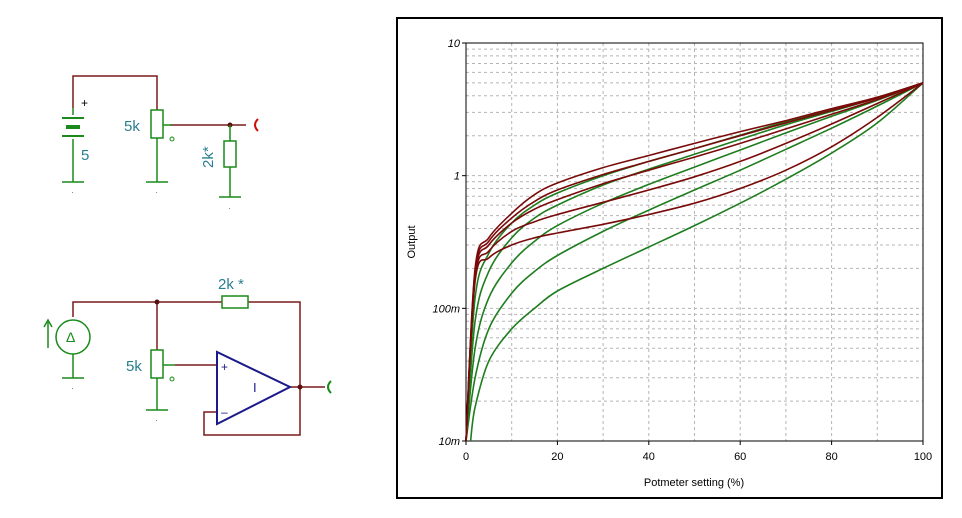 The image size is (962, 518). Describe the element at coordinates (923, 457) in the screenshot. I see `x-tick-label: 100` at that location.